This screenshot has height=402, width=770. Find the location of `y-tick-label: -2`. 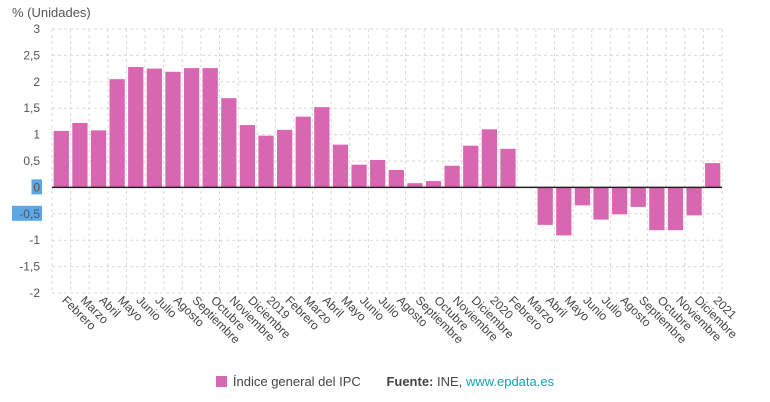

y-tick-label: -2 is located at coordinates (34, 293).